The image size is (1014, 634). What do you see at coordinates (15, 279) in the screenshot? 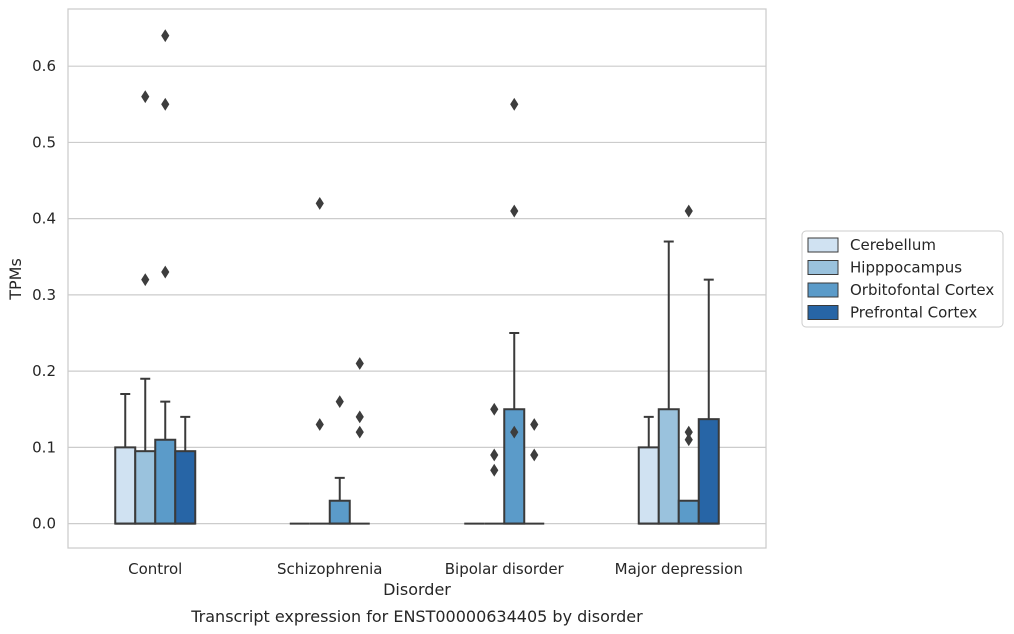
I see `y-axis-label: TPMs` at bounding box center [15, 279].